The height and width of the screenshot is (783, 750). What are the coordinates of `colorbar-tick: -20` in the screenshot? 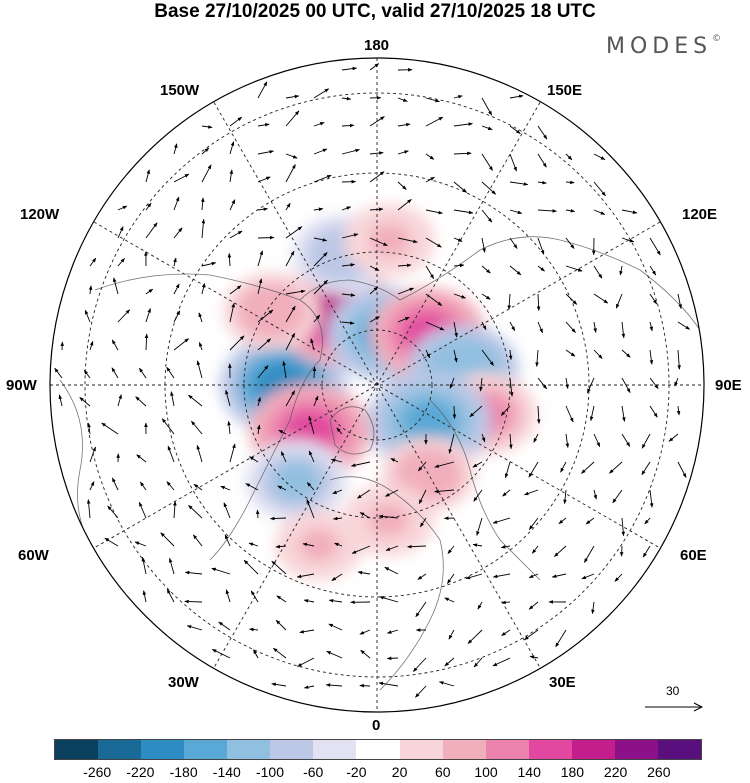 It's located at (356, 772).